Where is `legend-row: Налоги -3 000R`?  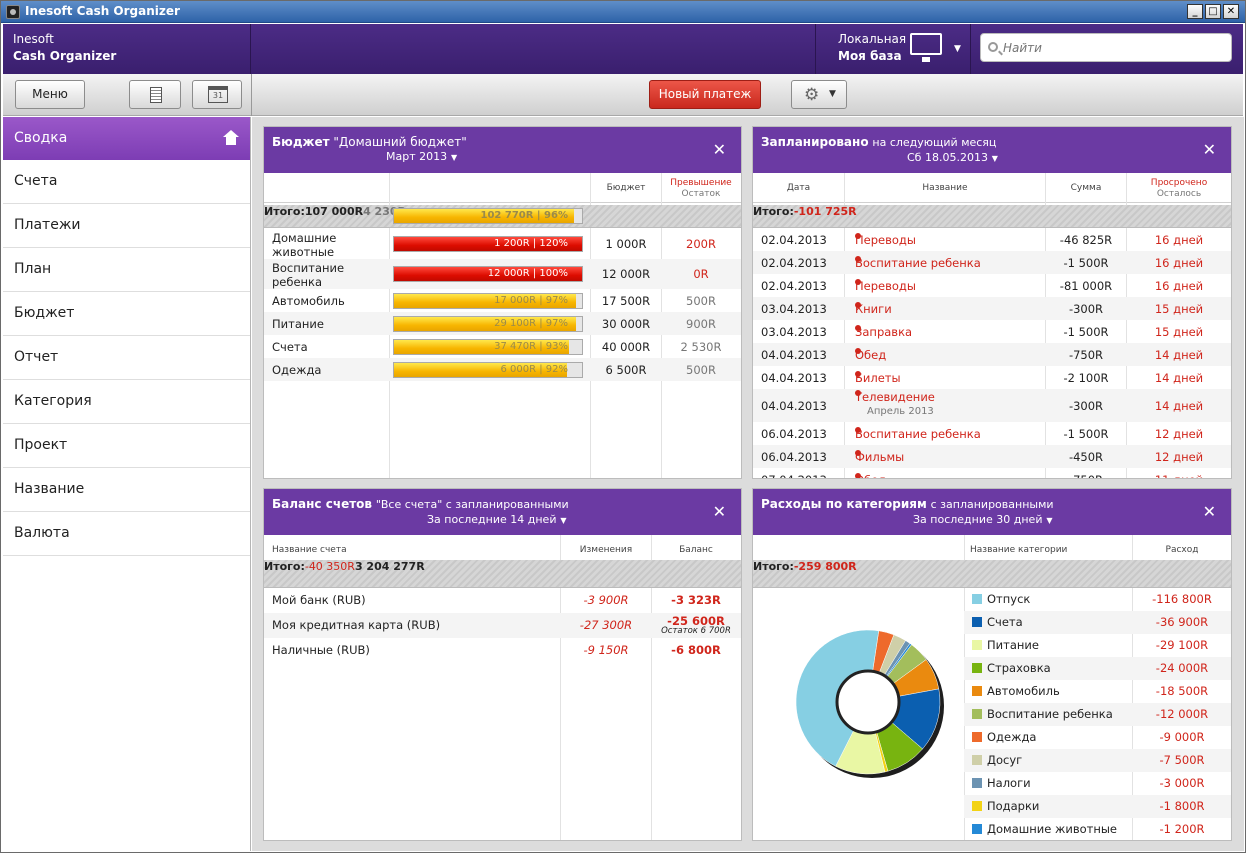 legend-row: Налоги -3 000R is located at coordinates (1097, 783).